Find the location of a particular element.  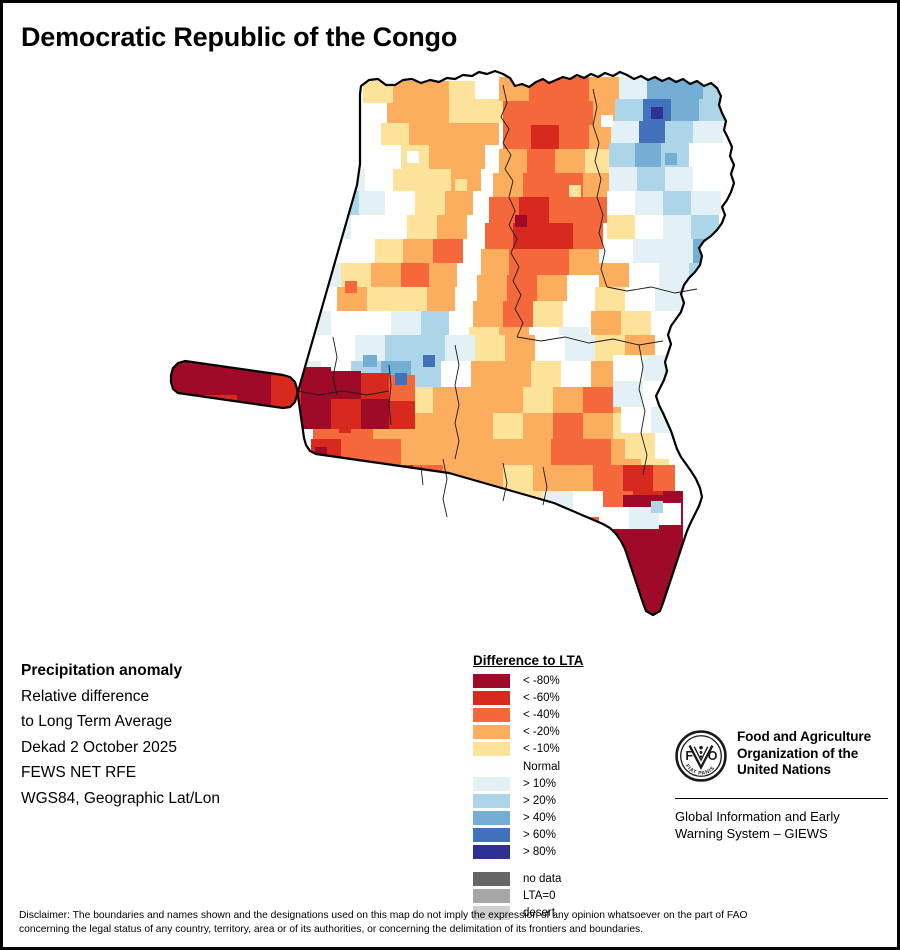

legend-item: < -10% is located at coordinates (553, 749).